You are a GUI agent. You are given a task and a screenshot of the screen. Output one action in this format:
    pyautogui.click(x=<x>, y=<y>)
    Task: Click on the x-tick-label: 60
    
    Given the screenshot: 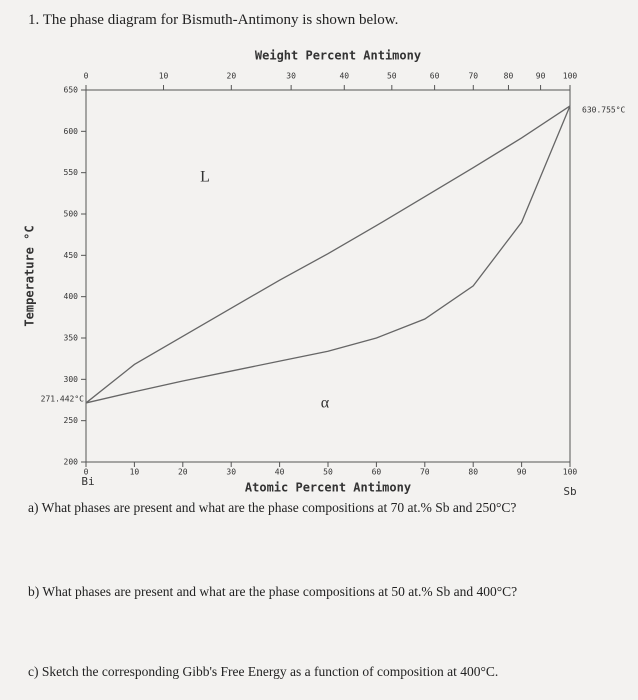 What is the action you would take?
    pyautogui.click(x=377, y=472)
    